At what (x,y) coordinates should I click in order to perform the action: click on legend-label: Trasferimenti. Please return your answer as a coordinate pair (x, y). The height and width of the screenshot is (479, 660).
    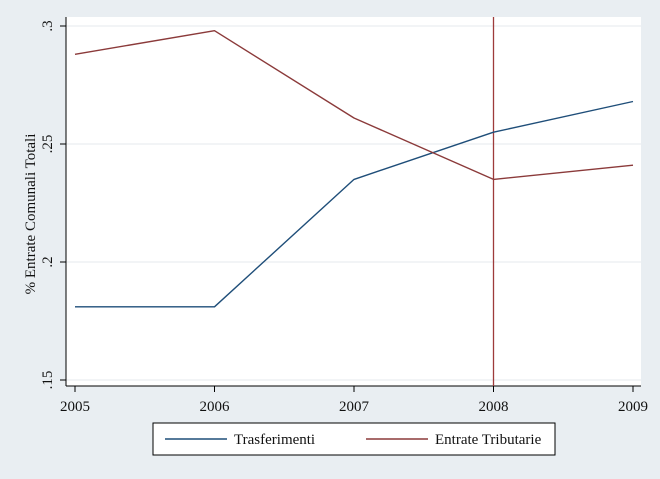
    Looking at the image, I should click on (274, 440).